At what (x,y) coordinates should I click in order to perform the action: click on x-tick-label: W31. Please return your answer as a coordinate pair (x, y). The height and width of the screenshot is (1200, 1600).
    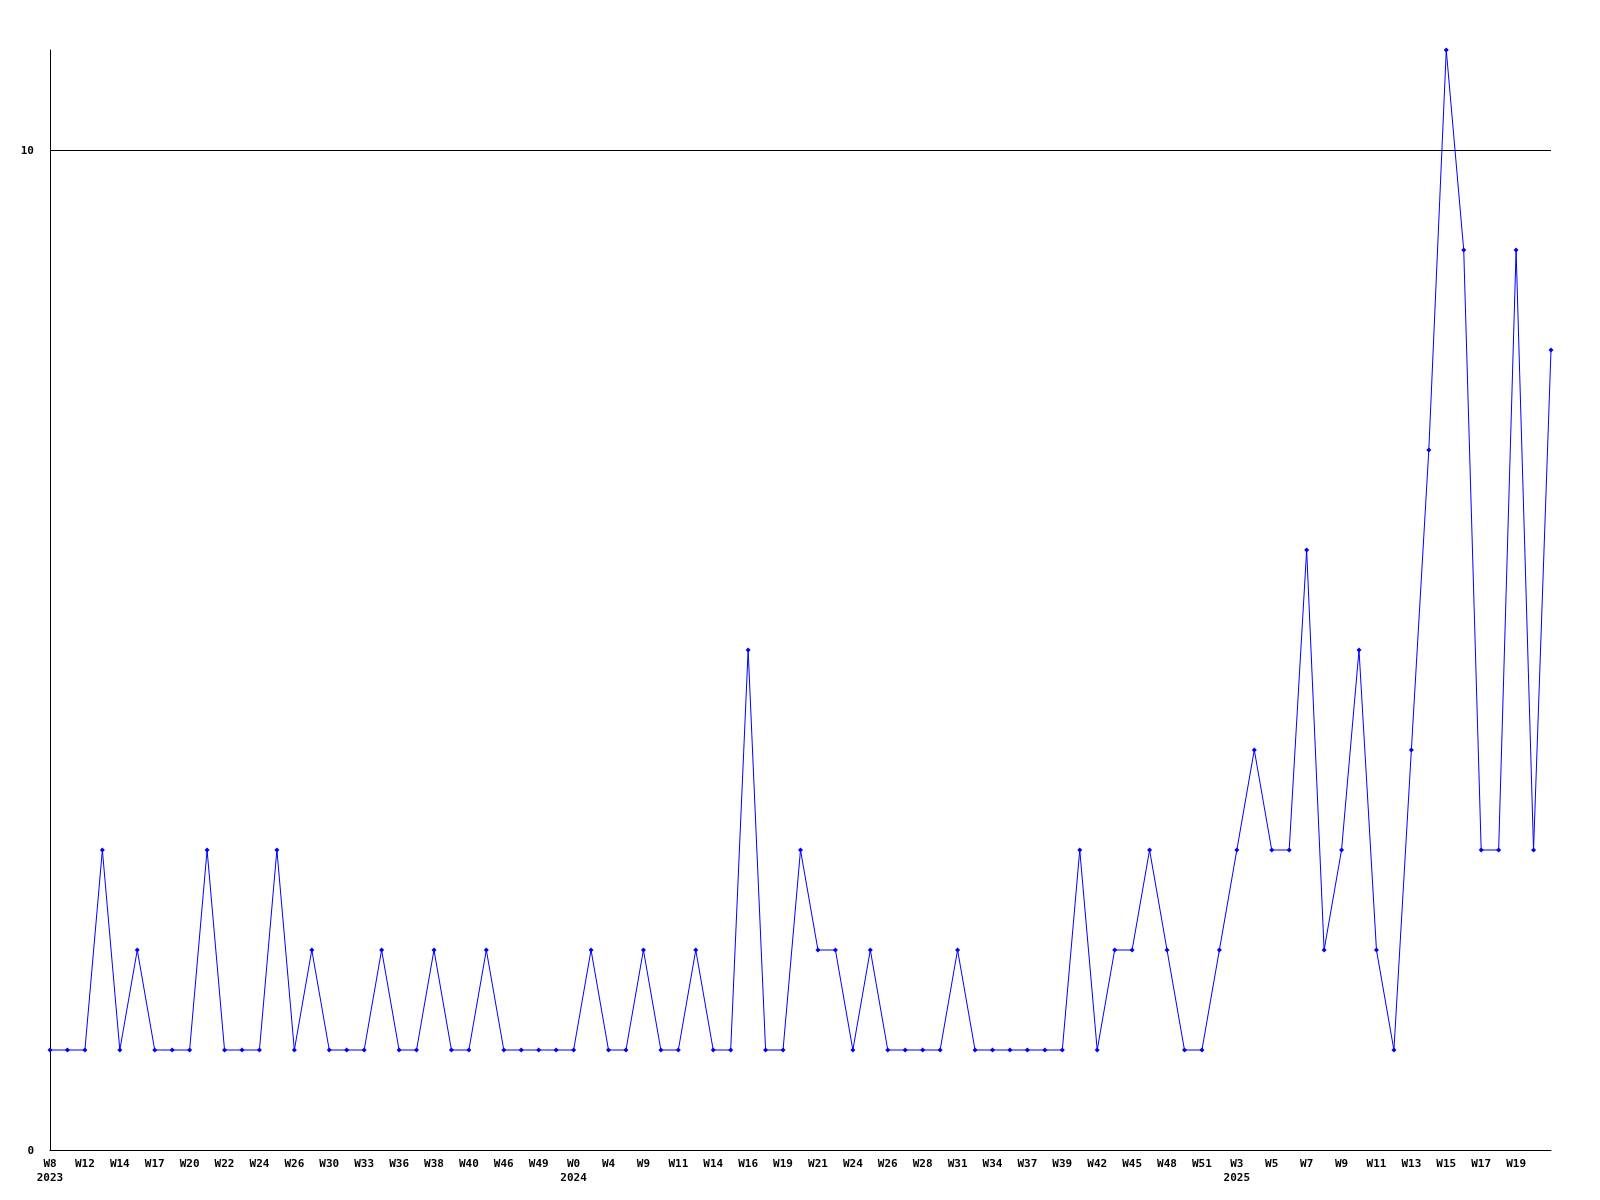
    Looking at the image, I should click on (957, 1163).